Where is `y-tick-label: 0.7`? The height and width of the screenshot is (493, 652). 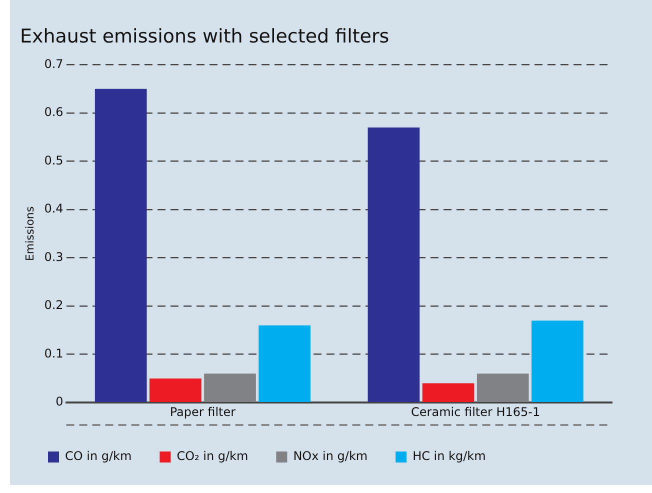
y-tick-label: 0.7 is located at coordinates (54, 63).